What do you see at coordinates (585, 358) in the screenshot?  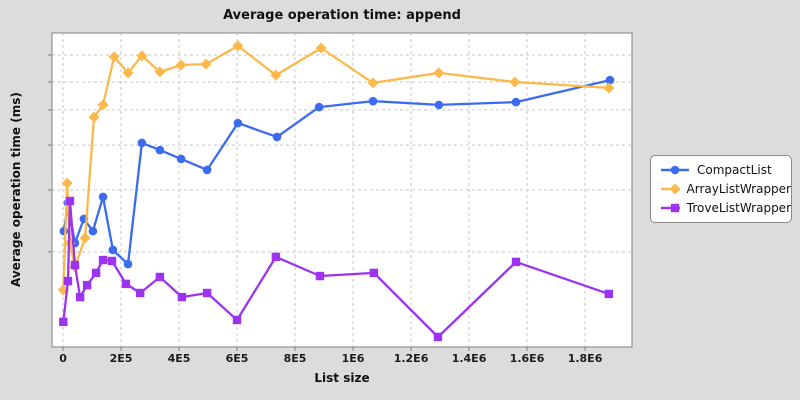 I see `x-tick-label: 1.8E6` at bounding box center [585, 358].